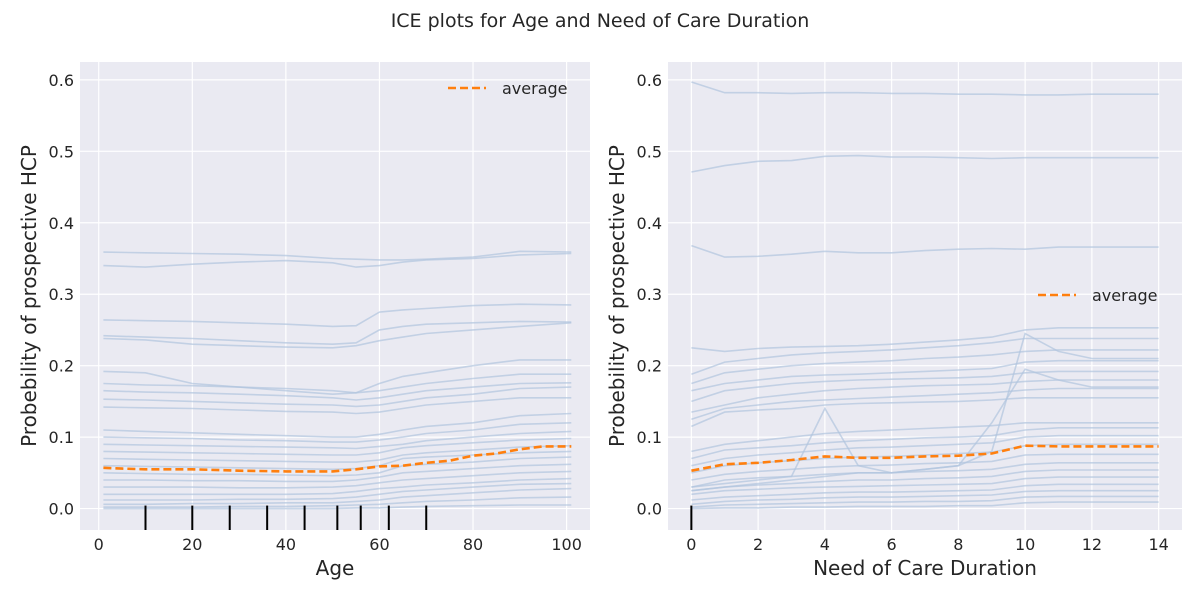  What do you see at coordinates (192, 544) in the screenshot?
I see `age-x-tick-label: 20` at bounding box center [192, 544].